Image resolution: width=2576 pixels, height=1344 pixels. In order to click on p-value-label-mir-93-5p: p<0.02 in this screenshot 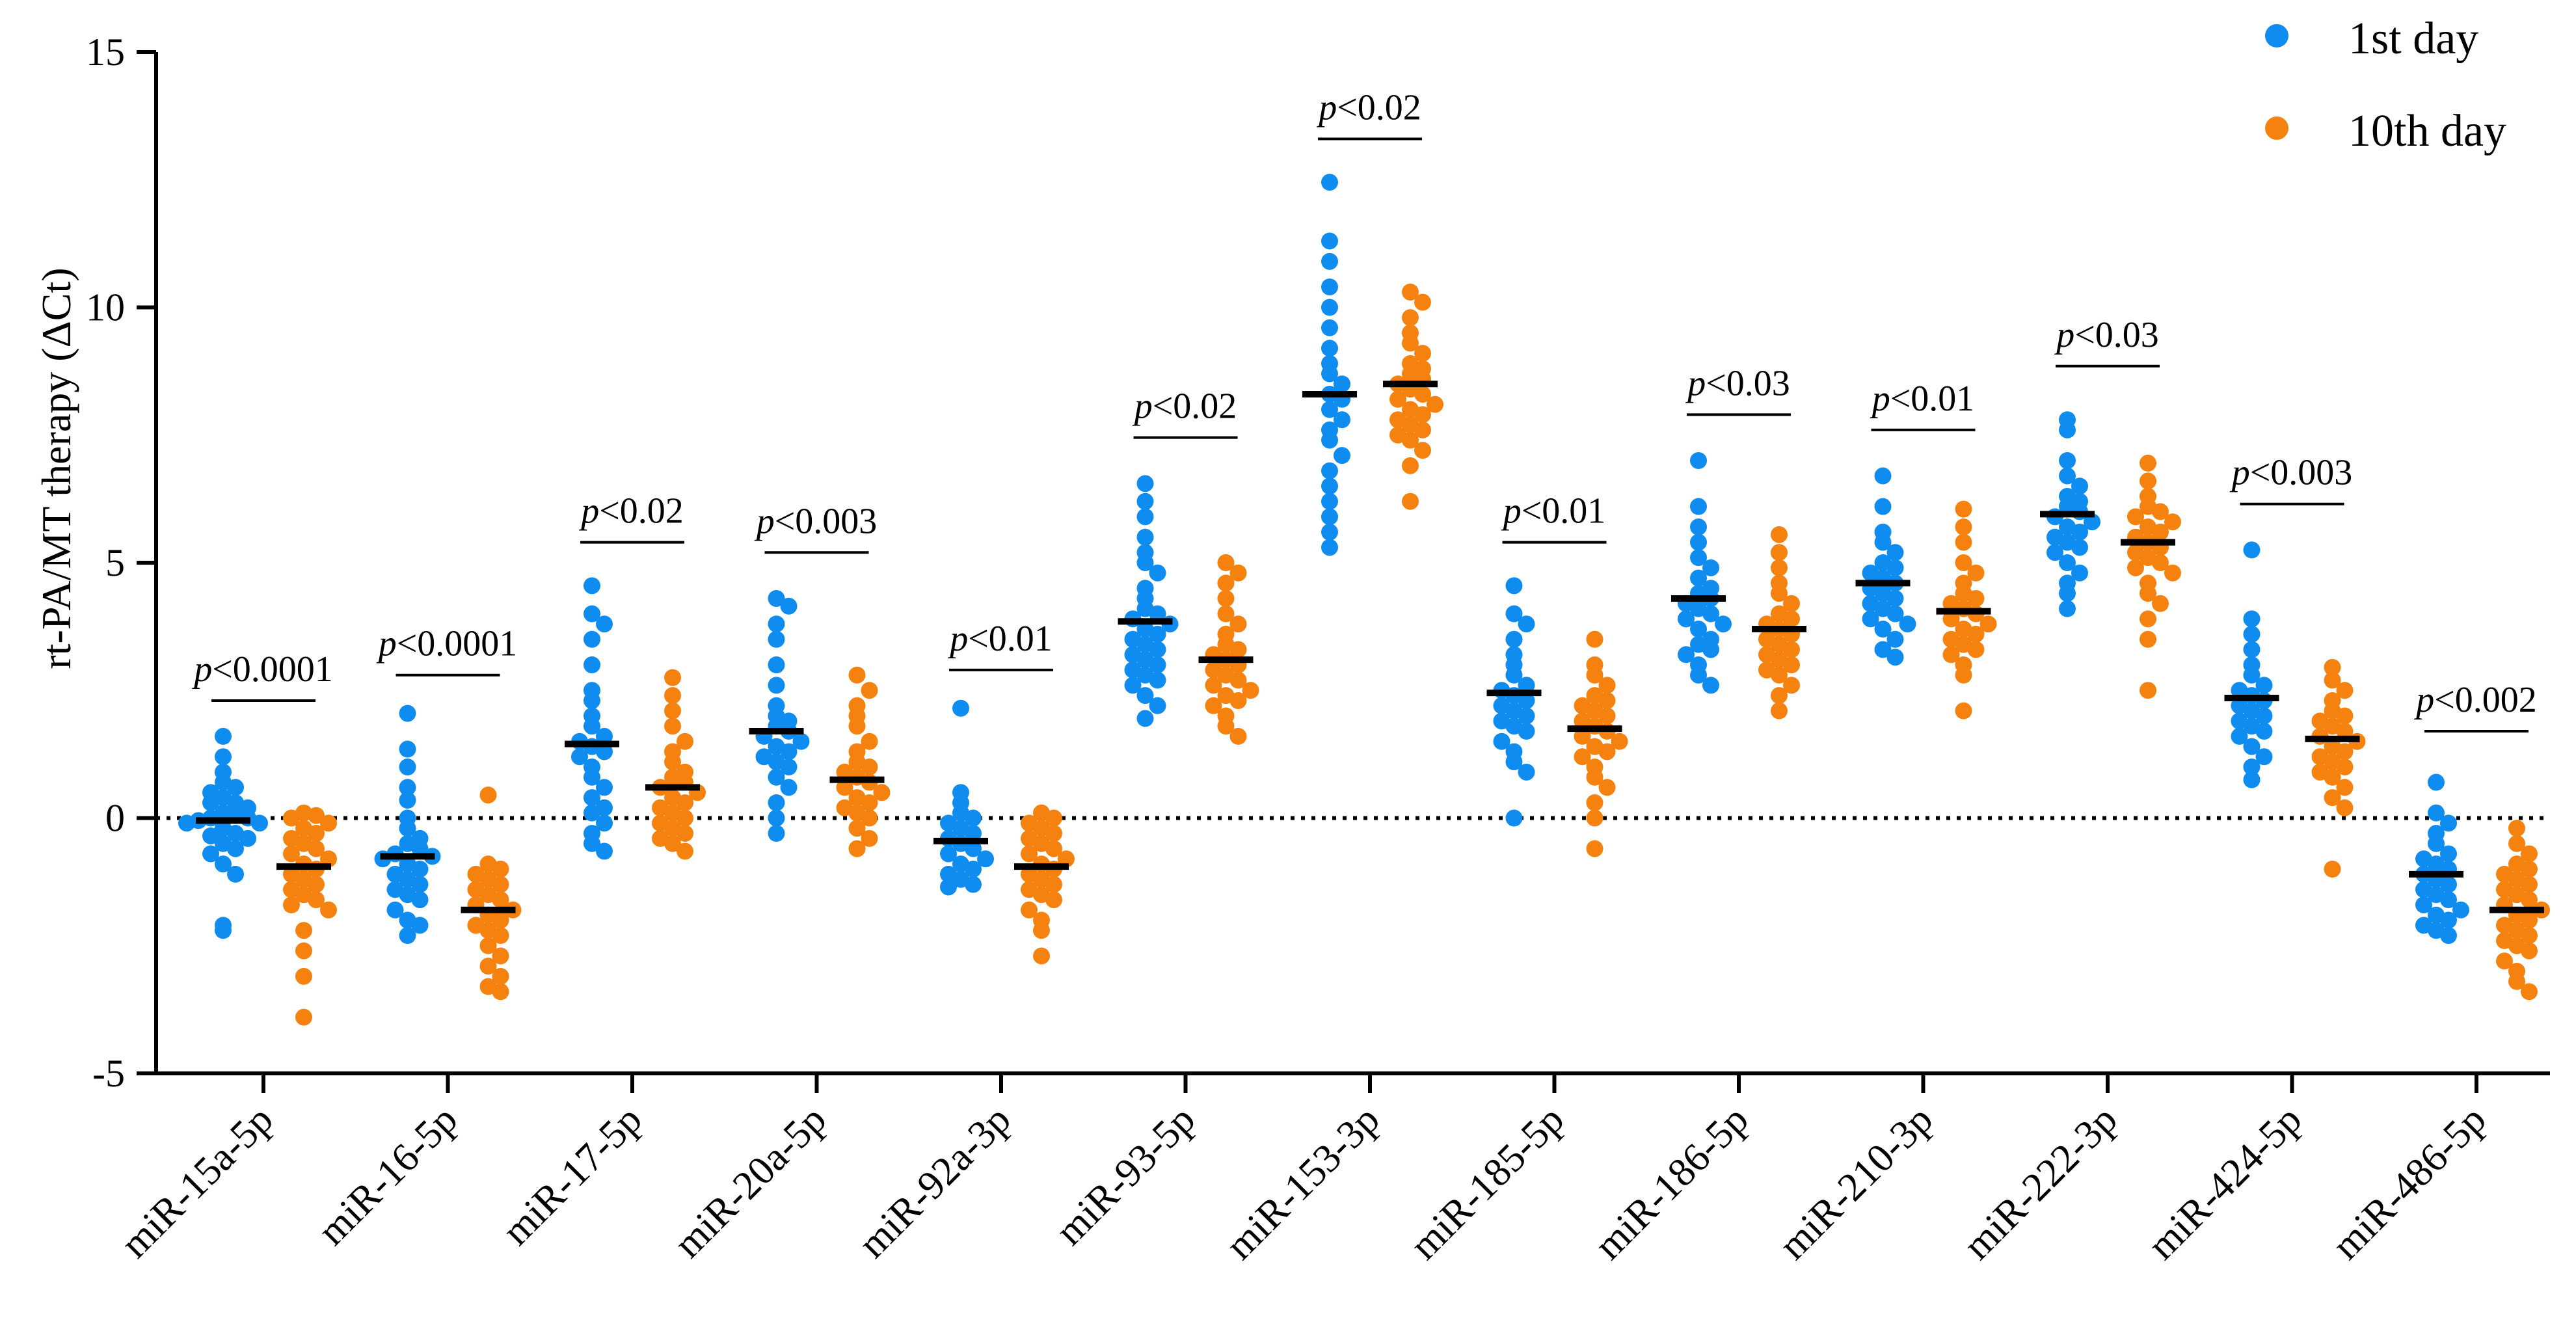, I will do `click(1184, 407)`.